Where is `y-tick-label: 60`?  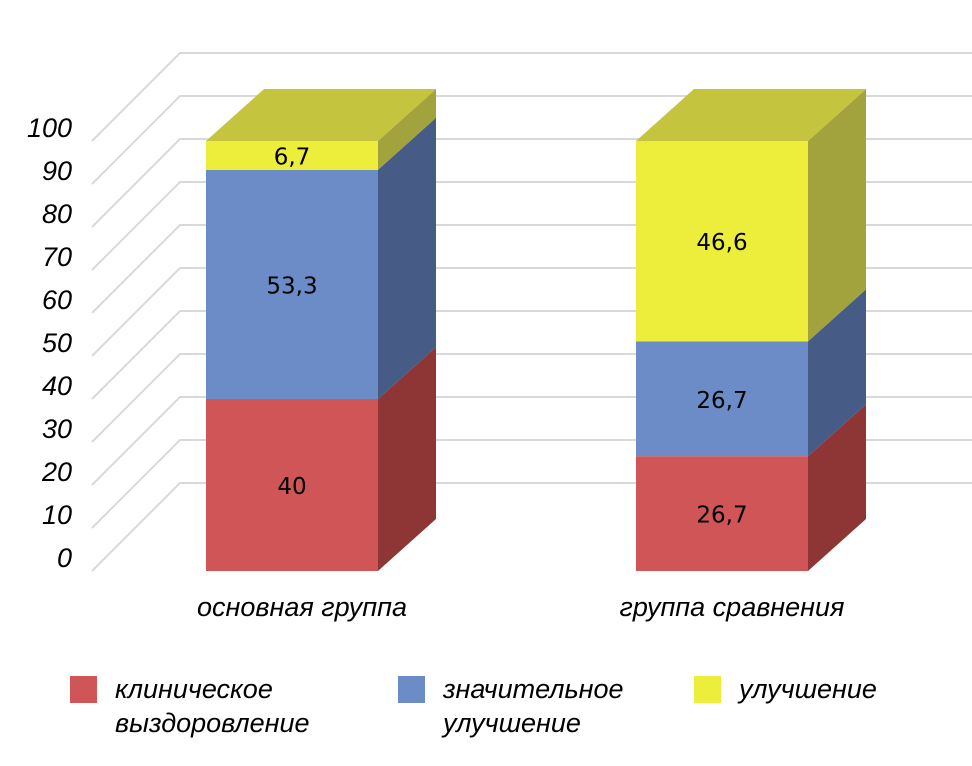
y-tick-label: 60 is located at coordinates (57, 300).